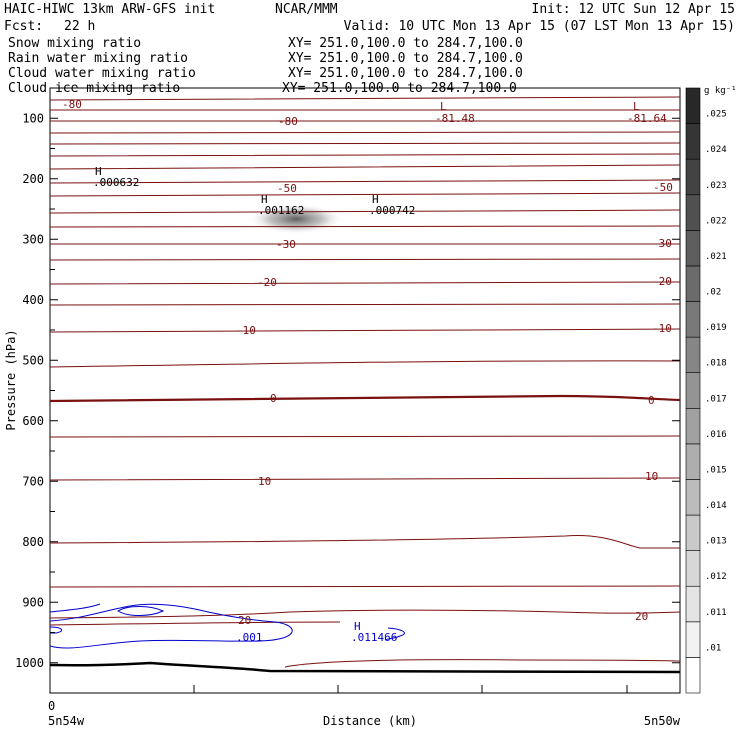  Describe the element at coordinates (11, 379) in the screenshot. I see `y-axis-title: Pressure (hPa)` at that location.